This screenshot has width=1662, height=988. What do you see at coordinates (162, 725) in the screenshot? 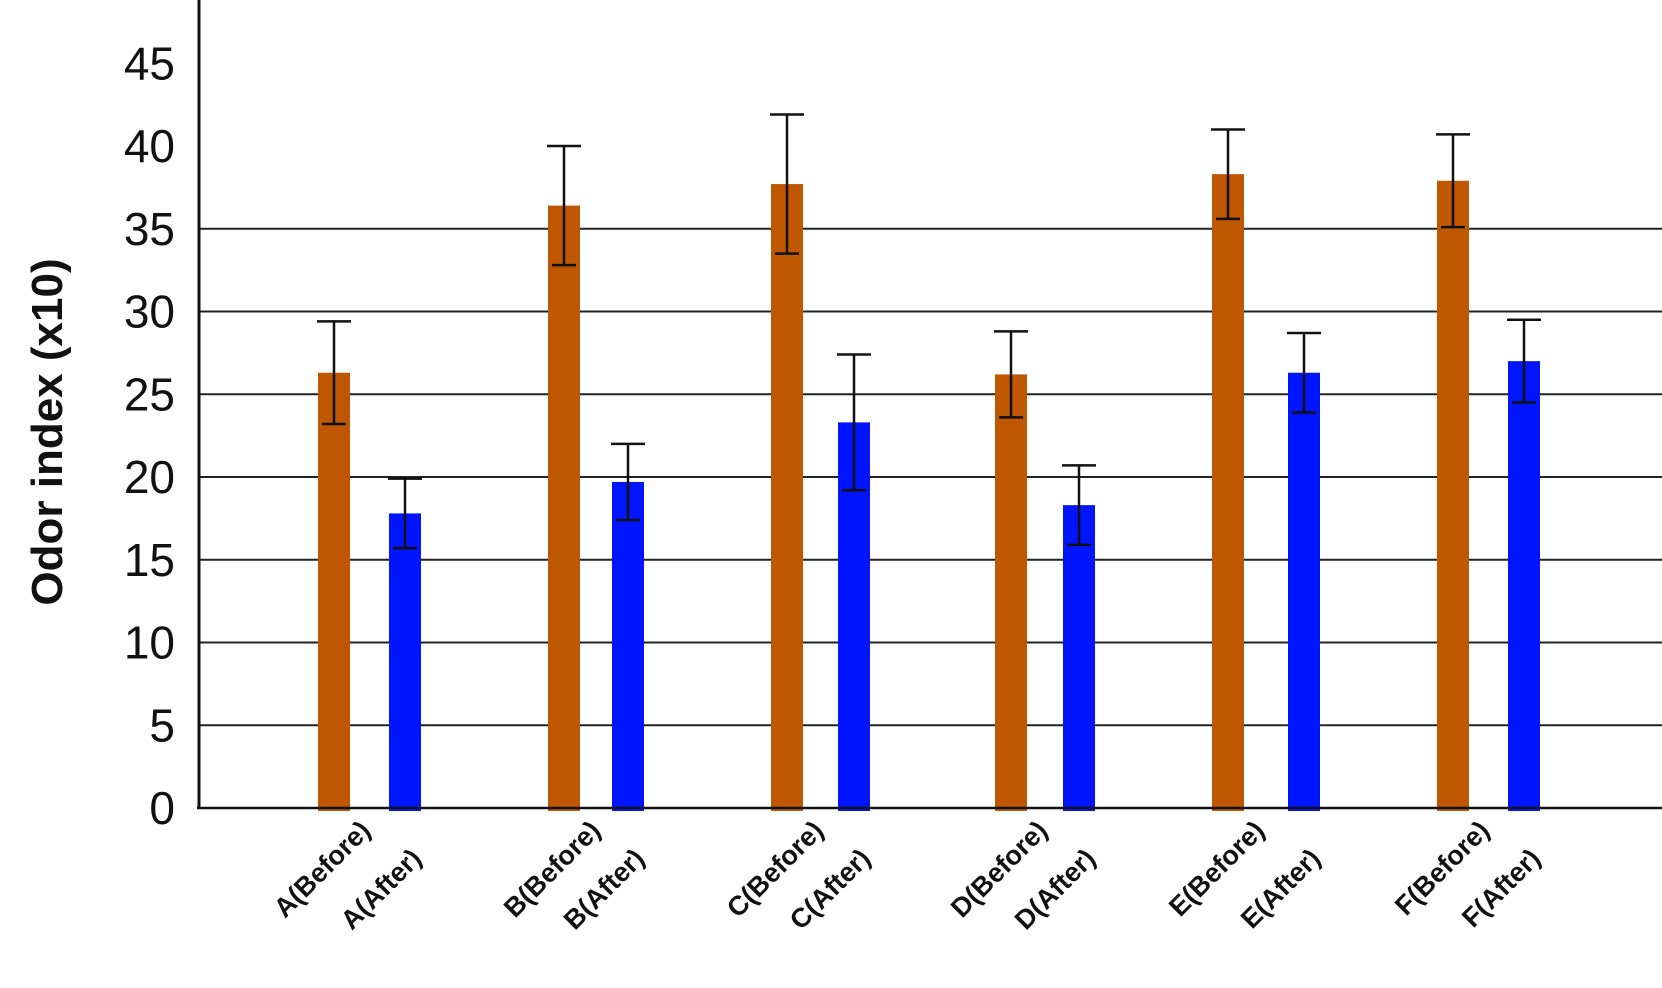
I see `y-tick-label: 5` at bounding box center [162, 725].